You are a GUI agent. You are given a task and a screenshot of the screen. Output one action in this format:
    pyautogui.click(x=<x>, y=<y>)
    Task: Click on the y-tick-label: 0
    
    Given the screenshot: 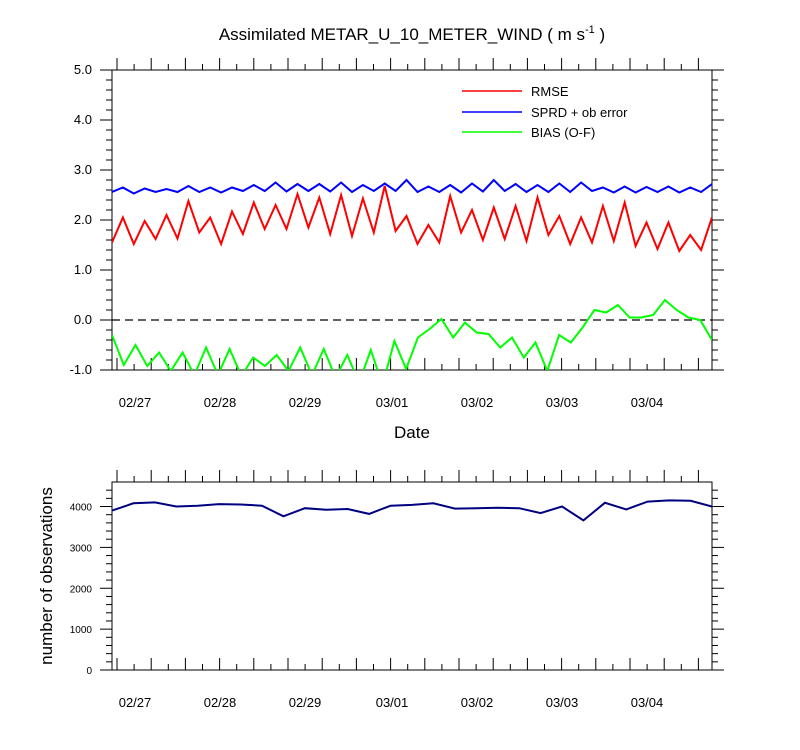 What is the action you would take?
    pyautogui.click(x=89, y=671)
    